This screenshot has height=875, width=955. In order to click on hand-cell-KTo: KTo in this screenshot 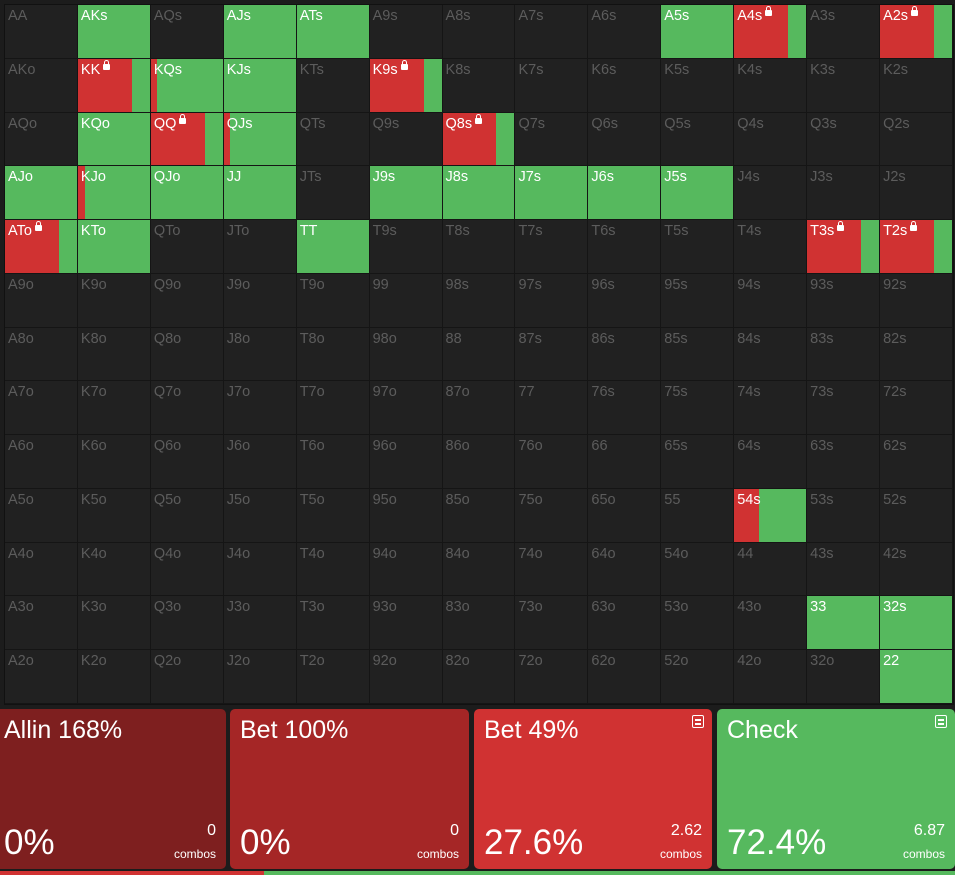, I will do `click(114, 247)`.